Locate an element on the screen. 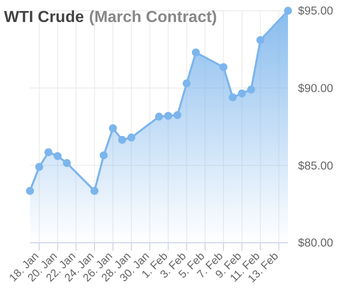 This screenshot has width=346, height=300. chart-title: WTI Crude is located at coordinates (44, 17).